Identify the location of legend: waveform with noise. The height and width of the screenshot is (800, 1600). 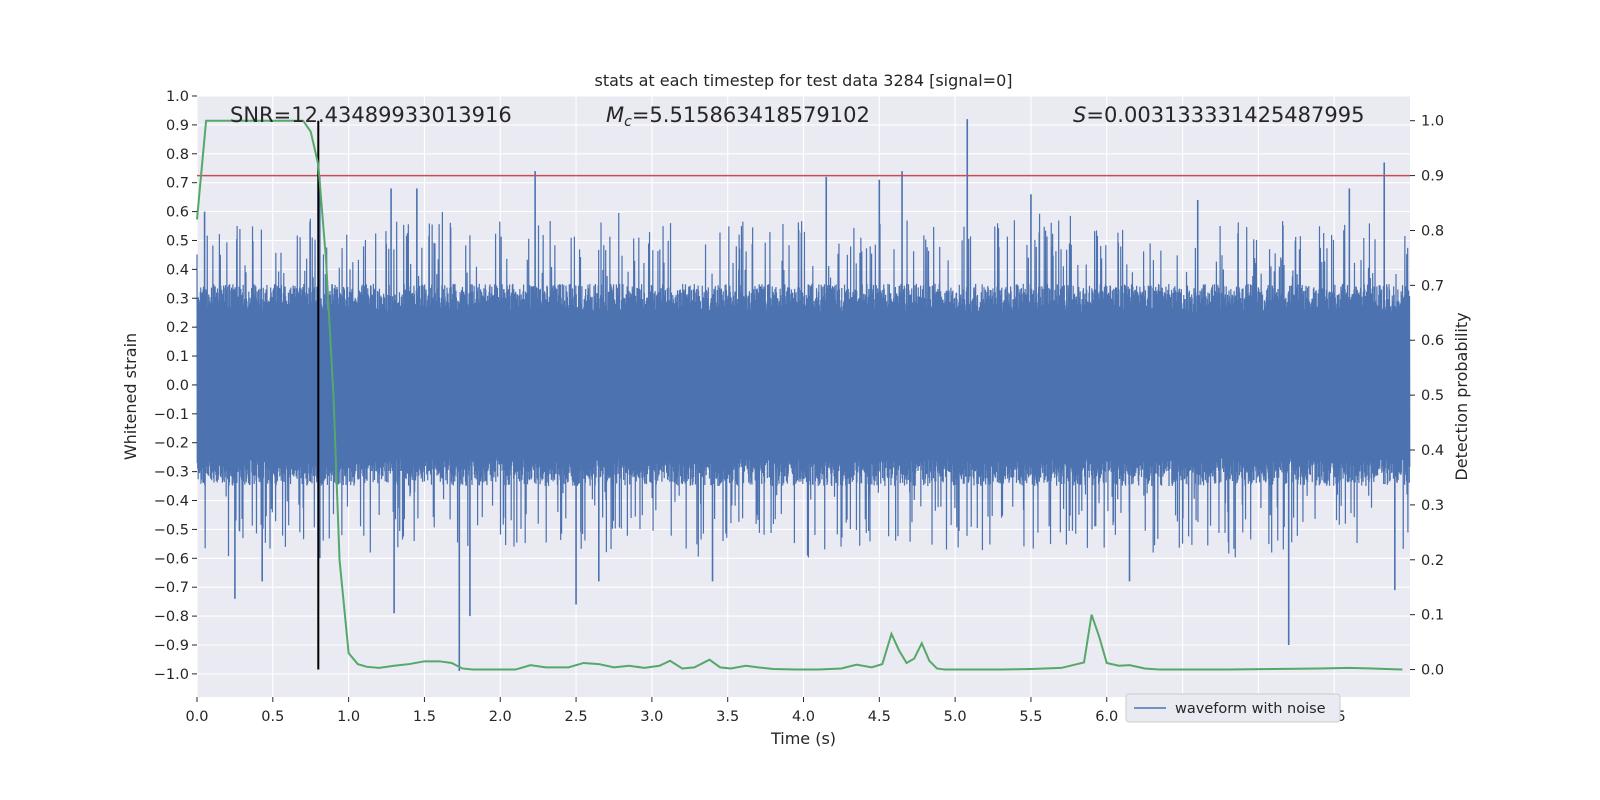
(1233, 708).